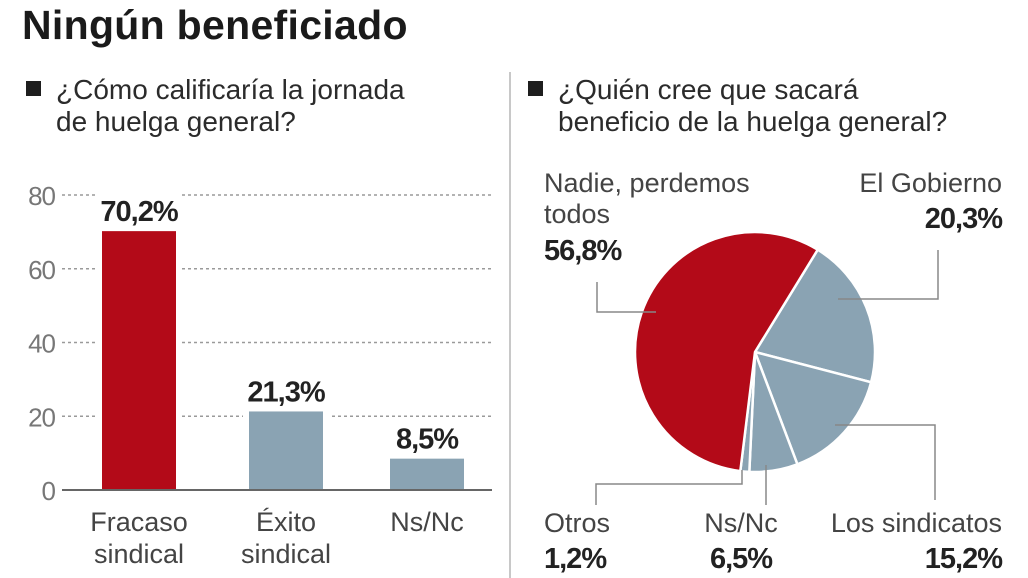 The image size is (1028, 578). I want to click on panel-divider, so click(510, 325).